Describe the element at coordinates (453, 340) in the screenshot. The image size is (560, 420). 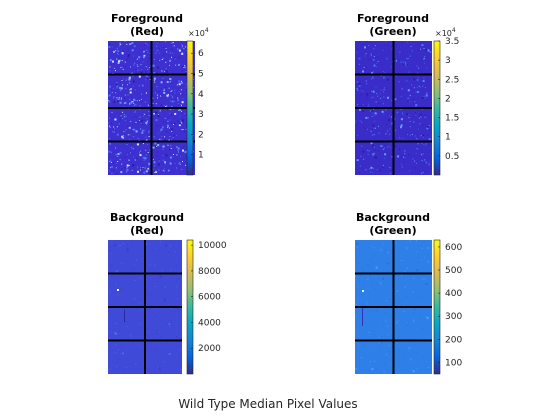
I see `colorbar-tick-label: 200` at that location.